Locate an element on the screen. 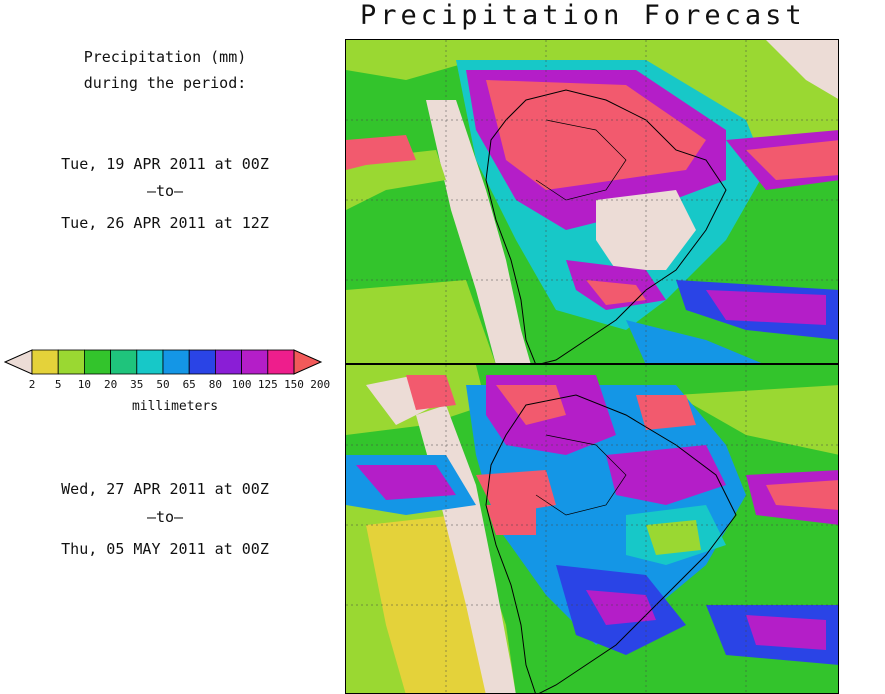 This screenshot has width=885, height=694. period2-end: Thu, 05 MAY 2011 at 00Z is located at coordinates (165, 549).